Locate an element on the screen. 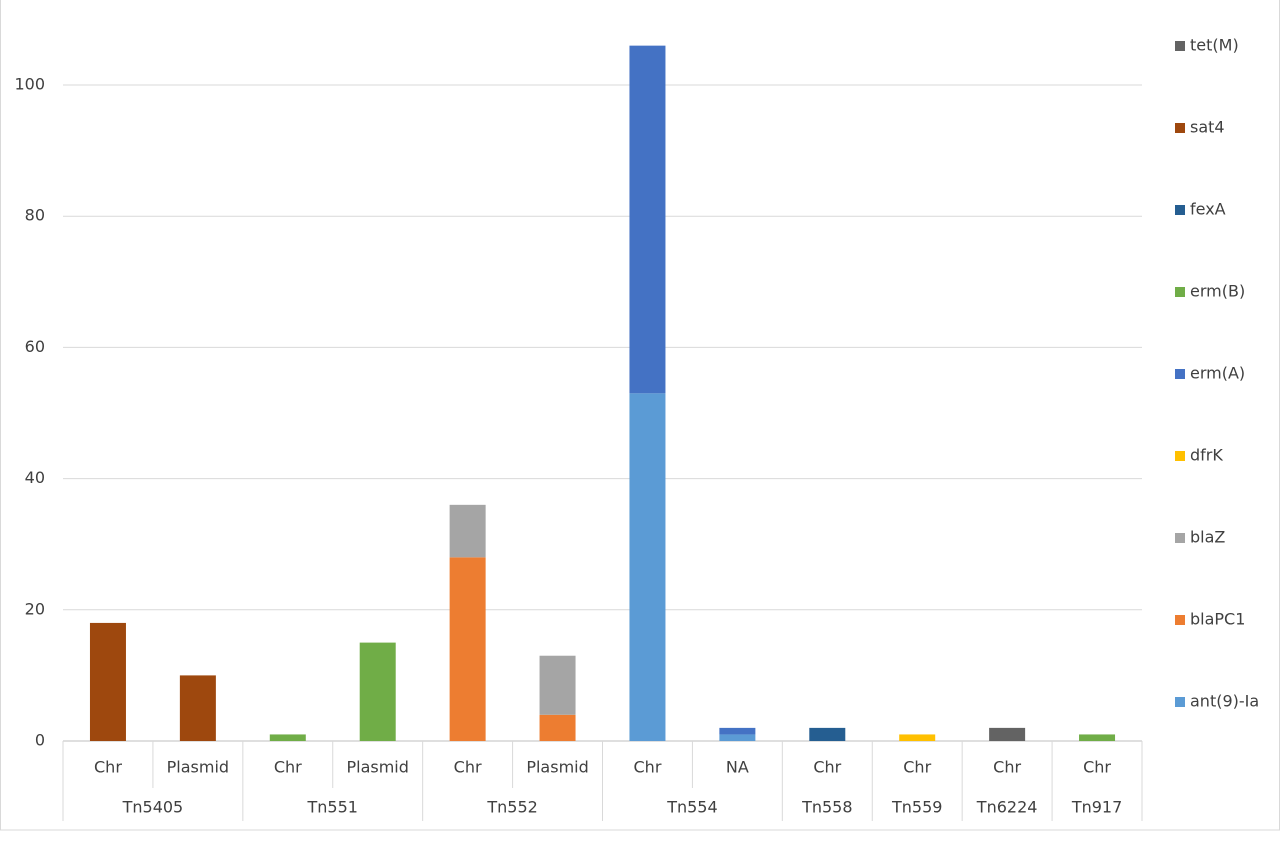 The height and width of the screenshot is (842, 1280). y-tick-label: 80 is located at coordinates (35, 215).